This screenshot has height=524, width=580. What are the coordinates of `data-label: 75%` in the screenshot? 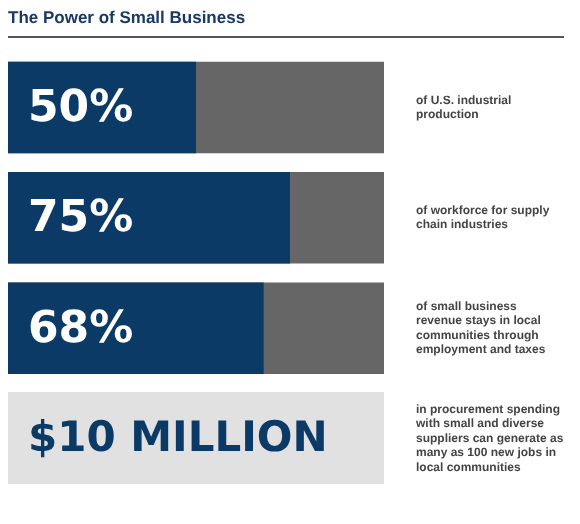 It's located at (81, 218).